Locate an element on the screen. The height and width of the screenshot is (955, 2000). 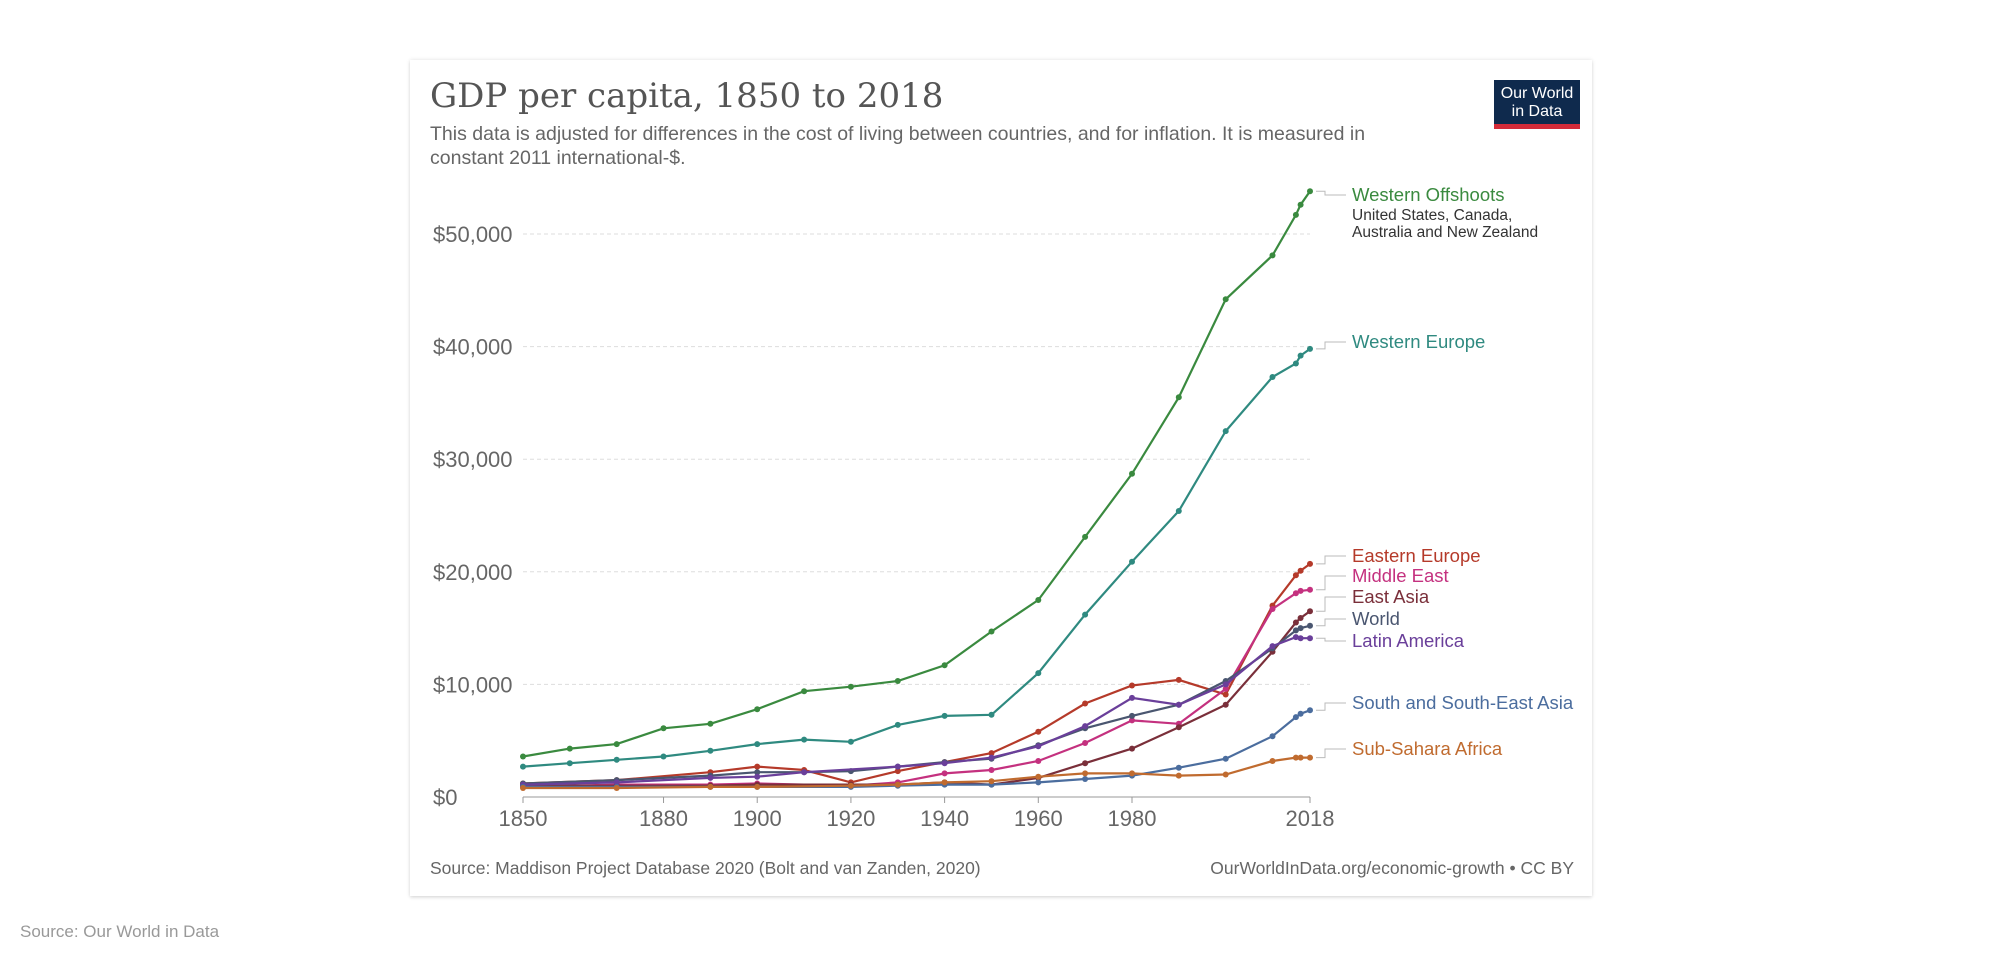
x-tick-label: 1940 is located at coordinates (944, 818).